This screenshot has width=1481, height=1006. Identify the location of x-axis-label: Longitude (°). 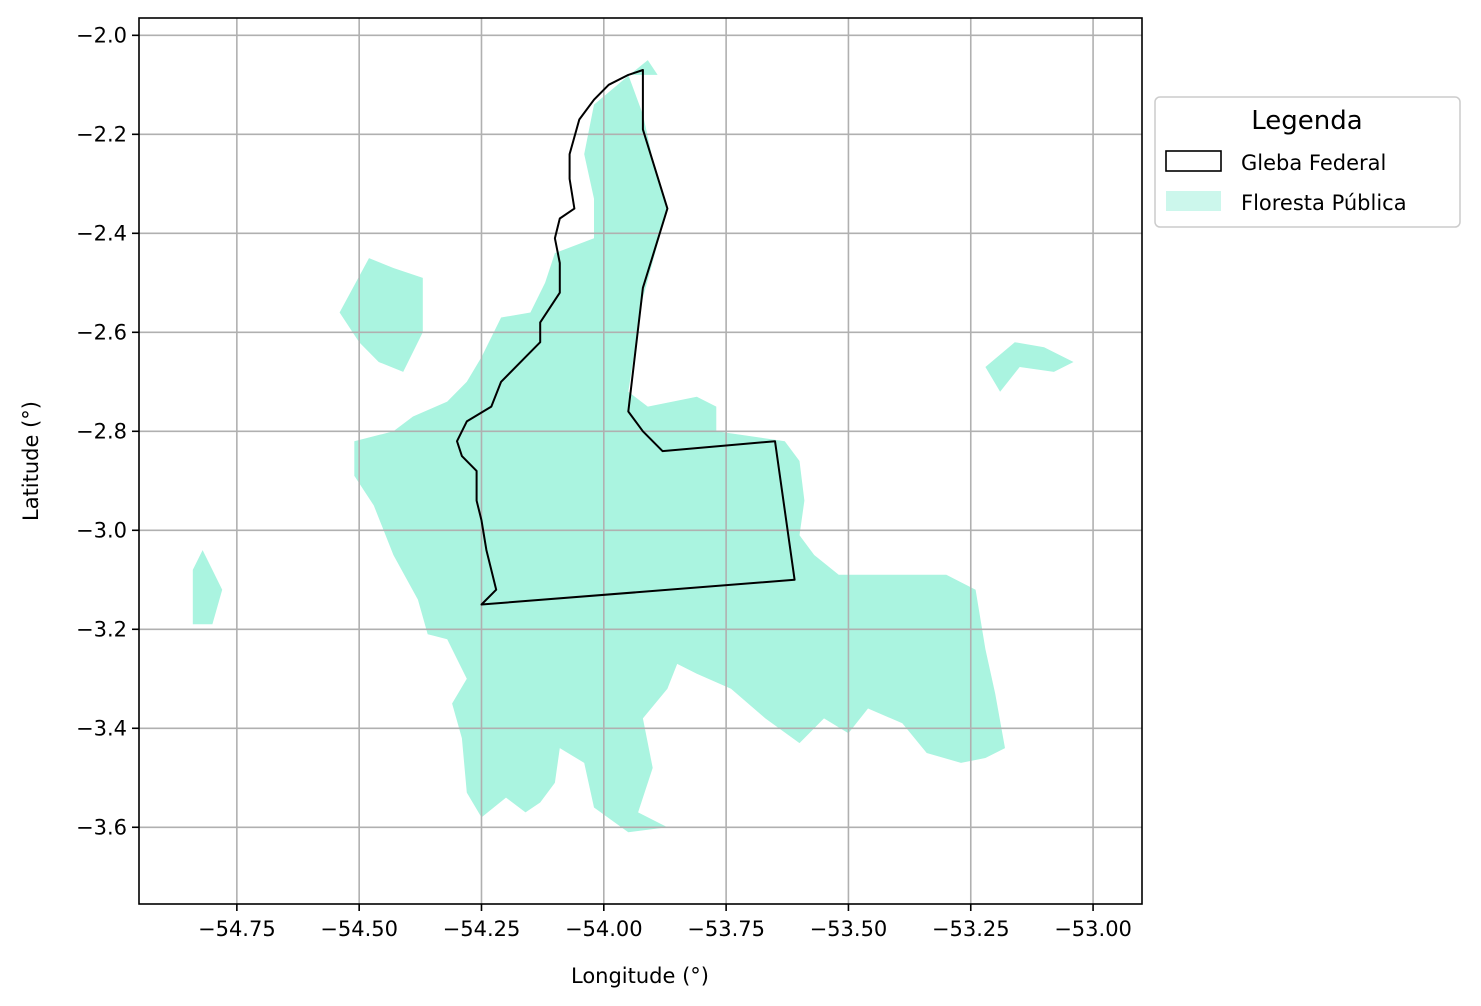
(640, 976).